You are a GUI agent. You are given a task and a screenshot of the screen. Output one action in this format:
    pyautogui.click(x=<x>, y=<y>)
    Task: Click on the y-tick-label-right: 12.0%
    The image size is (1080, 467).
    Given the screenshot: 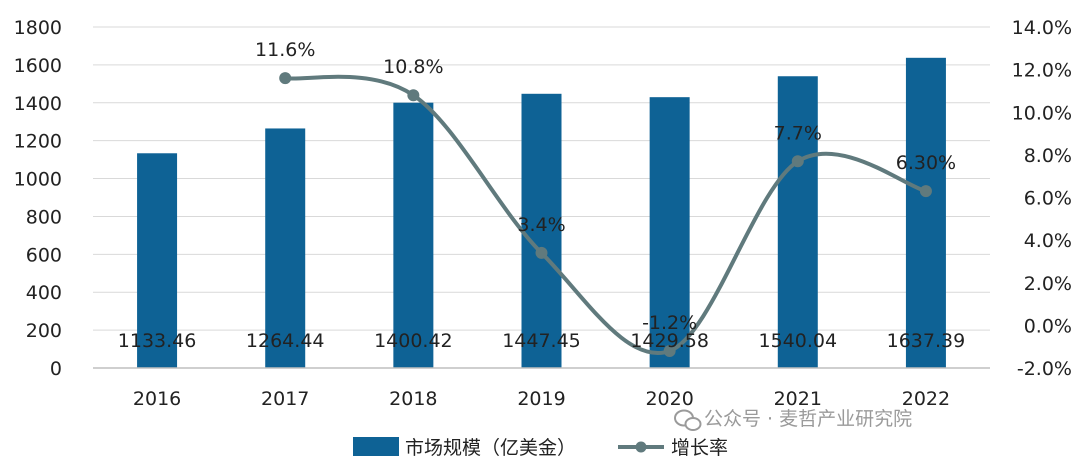 What is the action you would take?
    pyautogui.click(x=1042, y=71)
    